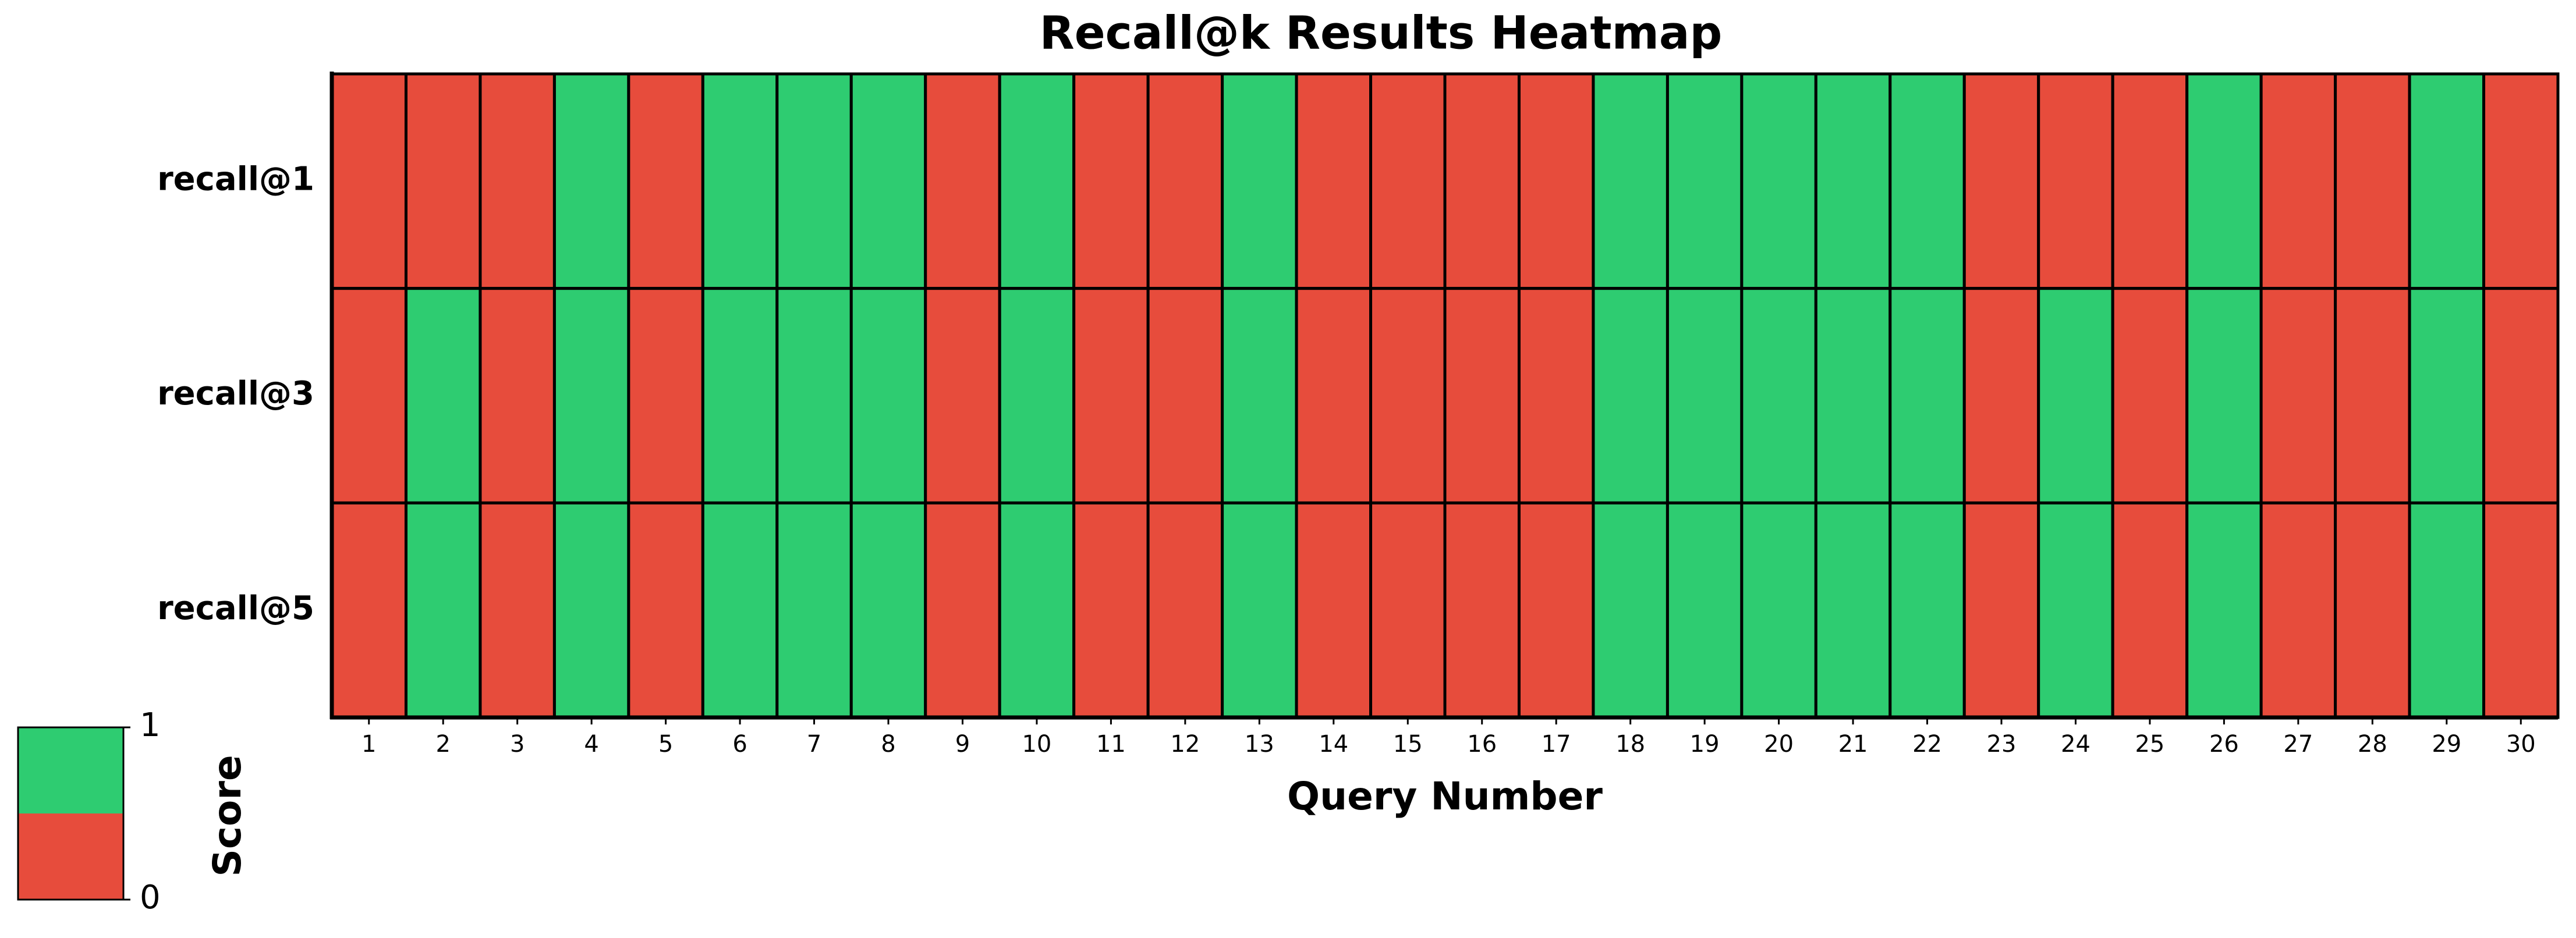  Describe the element at coordinates (1482, 744) in the screenshot. I see `x-tick-label: 16` at that location.